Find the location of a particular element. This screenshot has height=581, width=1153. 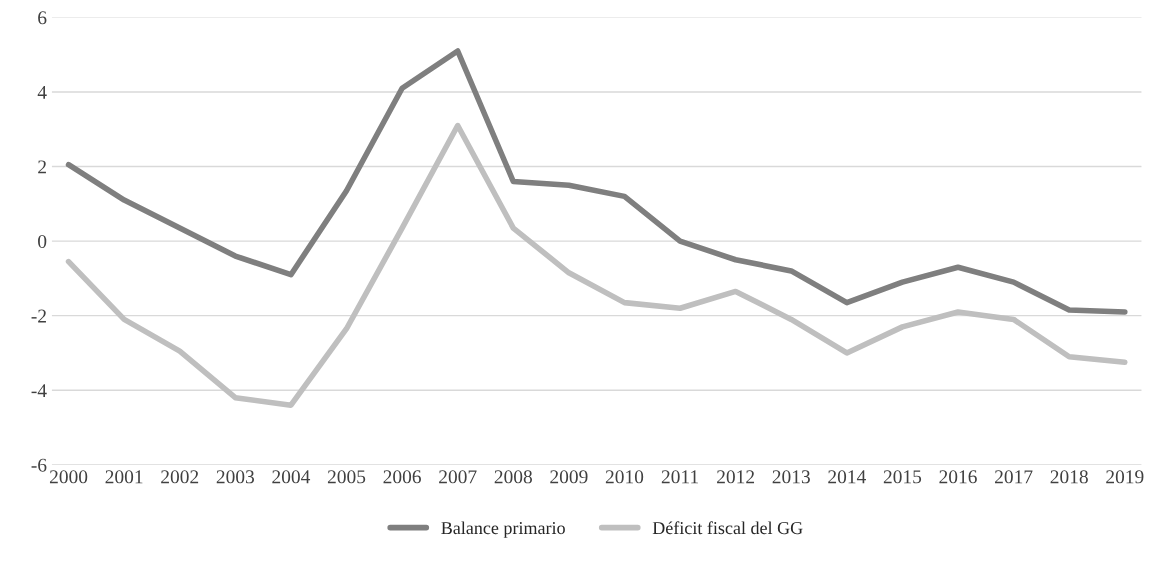

y-tick-label: -2 is located at coordinates (38, 316).